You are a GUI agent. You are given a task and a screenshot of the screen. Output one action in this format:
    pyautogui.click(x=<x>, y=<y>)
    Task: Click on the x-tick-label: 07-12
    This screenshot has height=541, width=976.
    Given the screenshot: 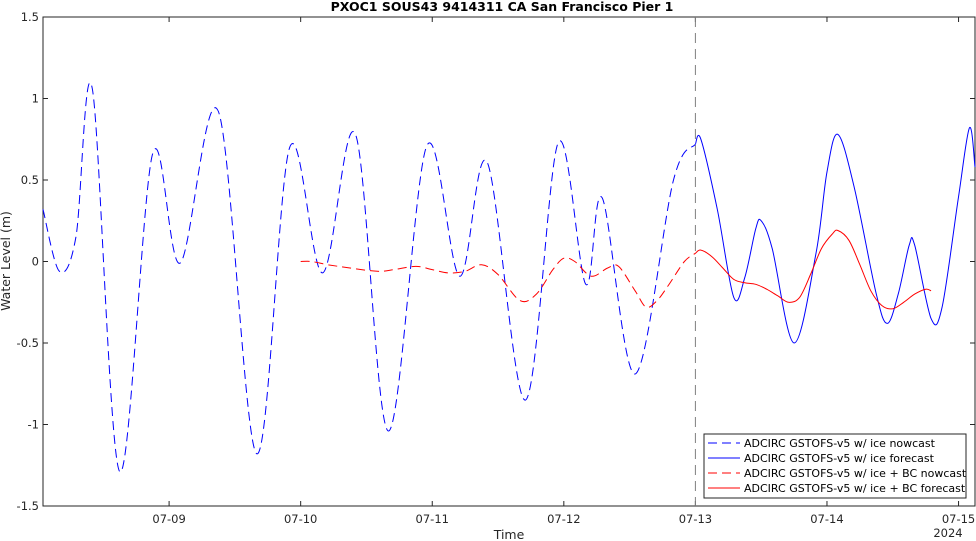 What is the action you would take?
    pyautogui.click(x=563, y=519)
    